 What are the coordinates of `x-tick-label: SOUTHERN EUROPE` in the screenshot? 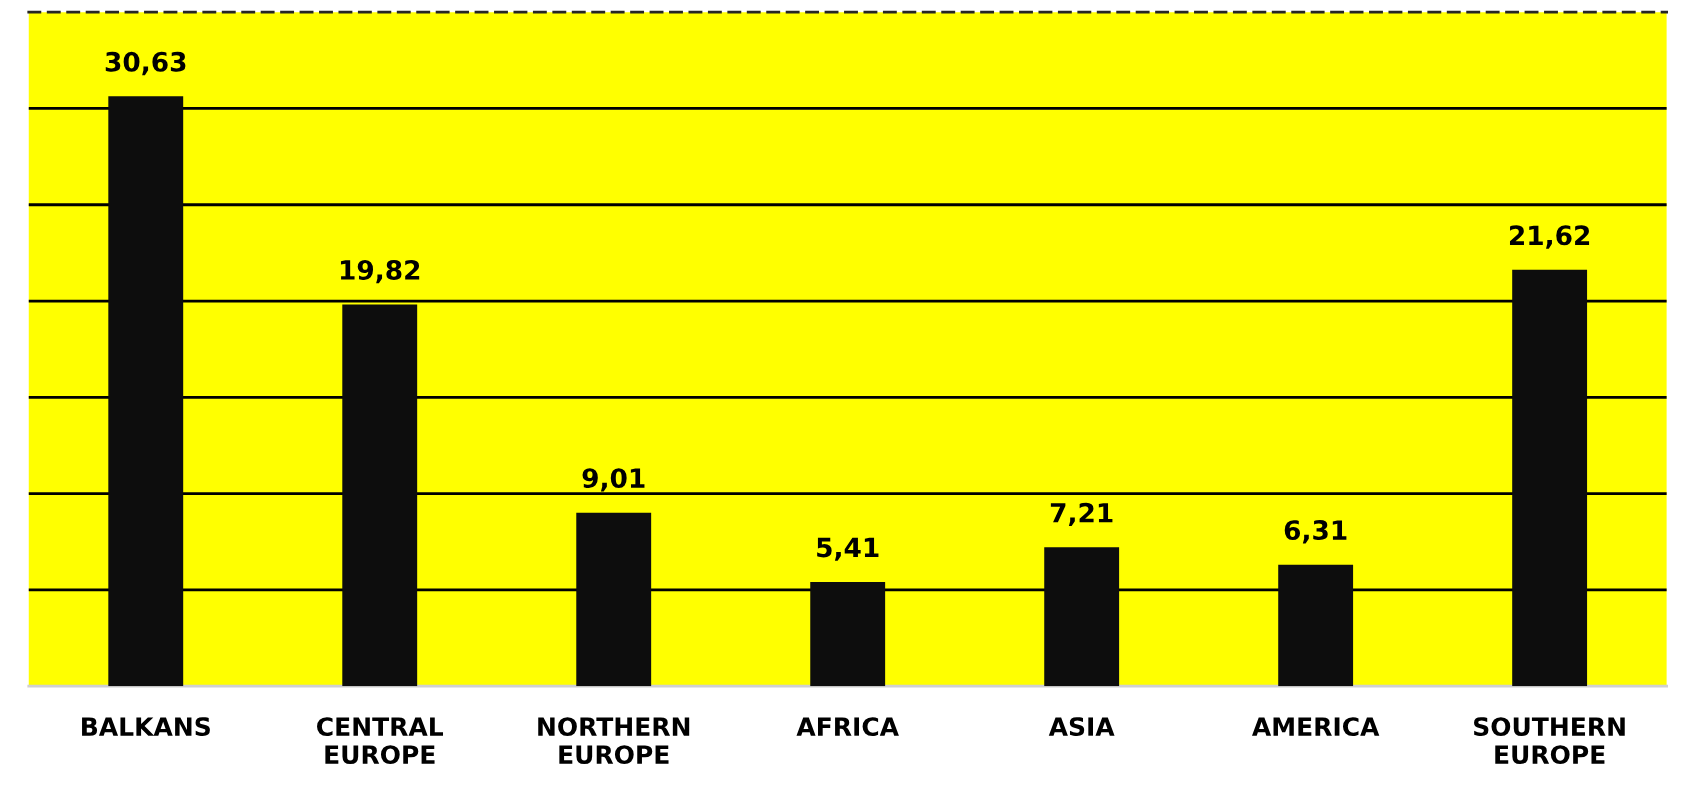 It's located at (1549, 741).